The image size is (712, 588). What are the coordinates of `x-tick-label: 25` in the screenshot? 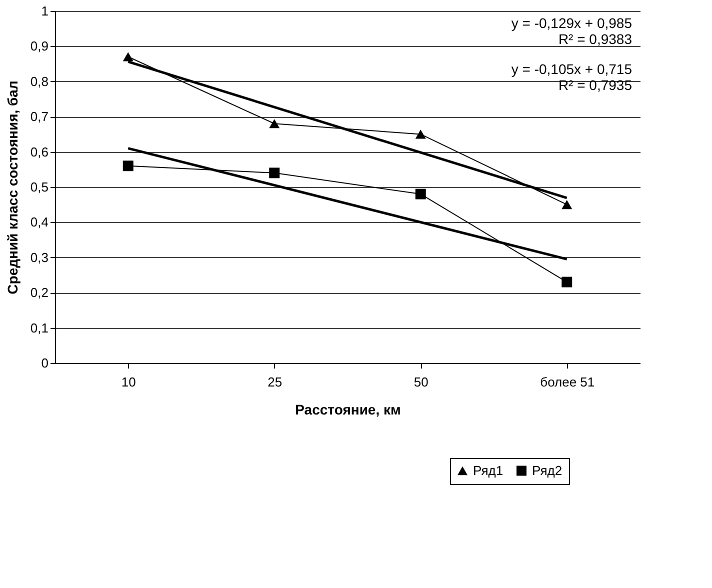 It's located at (275, 382).